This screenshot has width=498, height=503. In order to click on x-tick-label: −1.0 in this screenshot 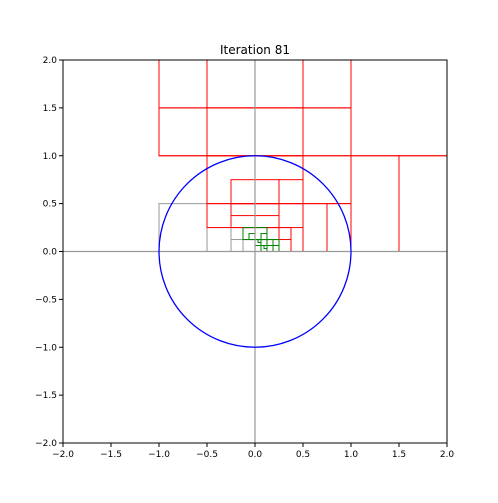, I will do `click(159, 455)`.